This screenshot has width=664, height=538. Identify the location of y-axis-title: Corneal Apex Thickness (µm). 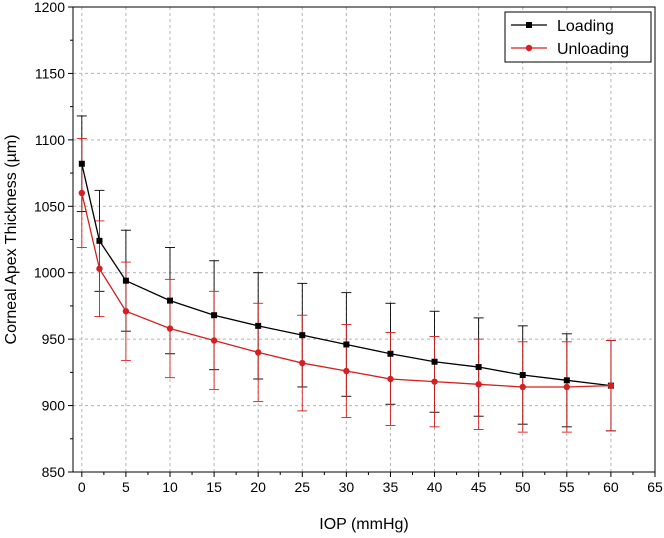
(11, 240).